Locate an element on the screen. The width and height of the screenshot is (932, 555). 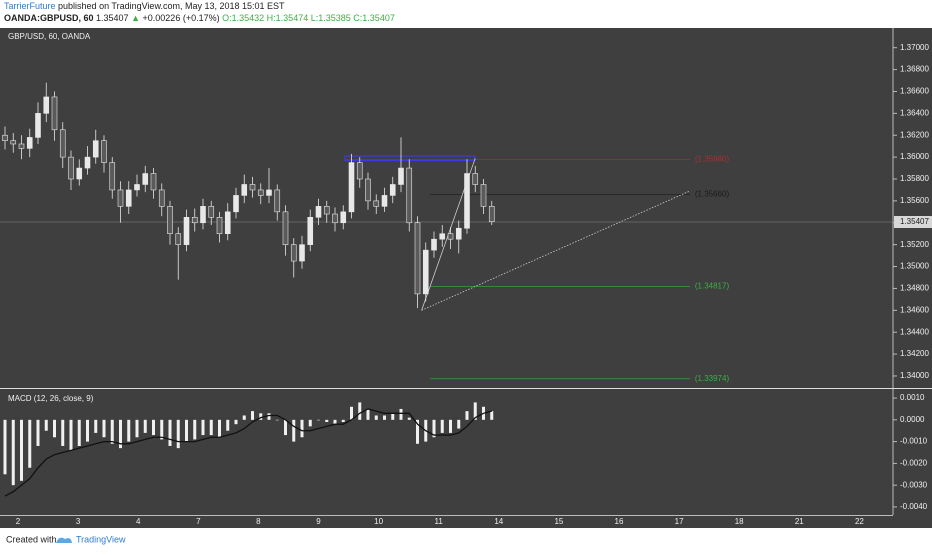
author: TarrierFuture is located at coordinates (30, 6).